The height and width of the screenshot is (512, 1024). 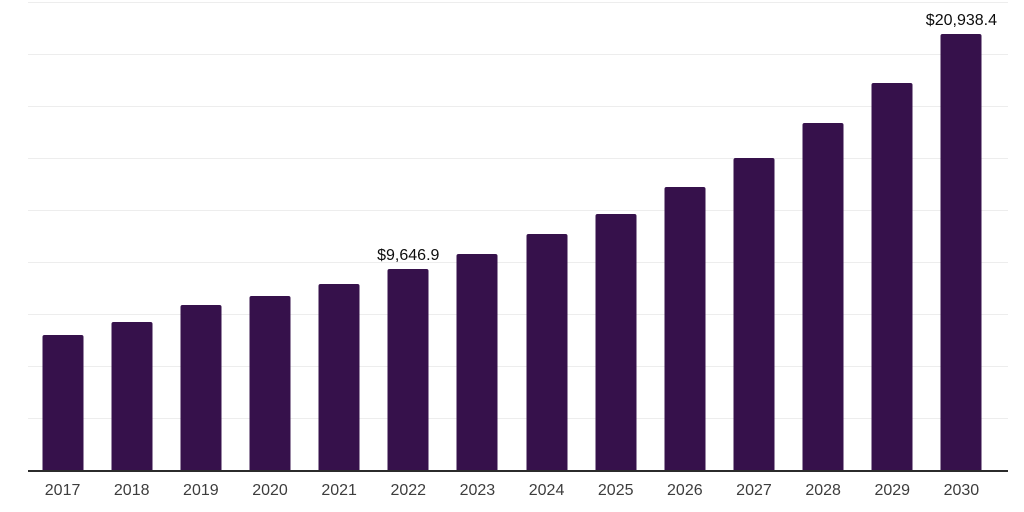 What do you see at coordinates (961, 490) in the screenshot?
I see `x-tick-label-2030: 2030` at bounding box center [961, 490].